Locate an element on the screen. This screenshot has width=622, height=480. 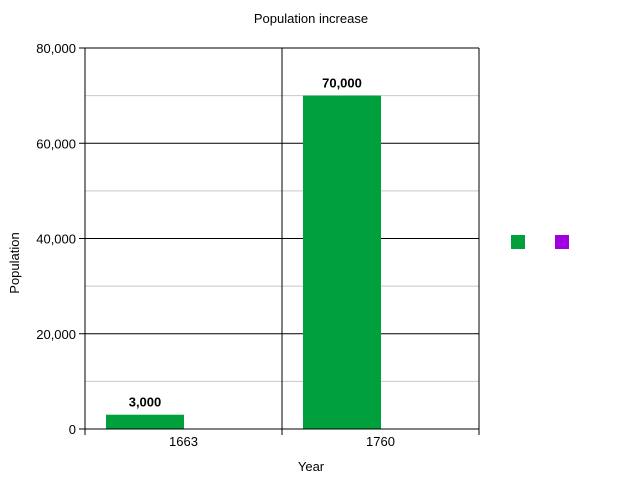
y-tick-label: 60,000 is located at coordinates (56, 143).